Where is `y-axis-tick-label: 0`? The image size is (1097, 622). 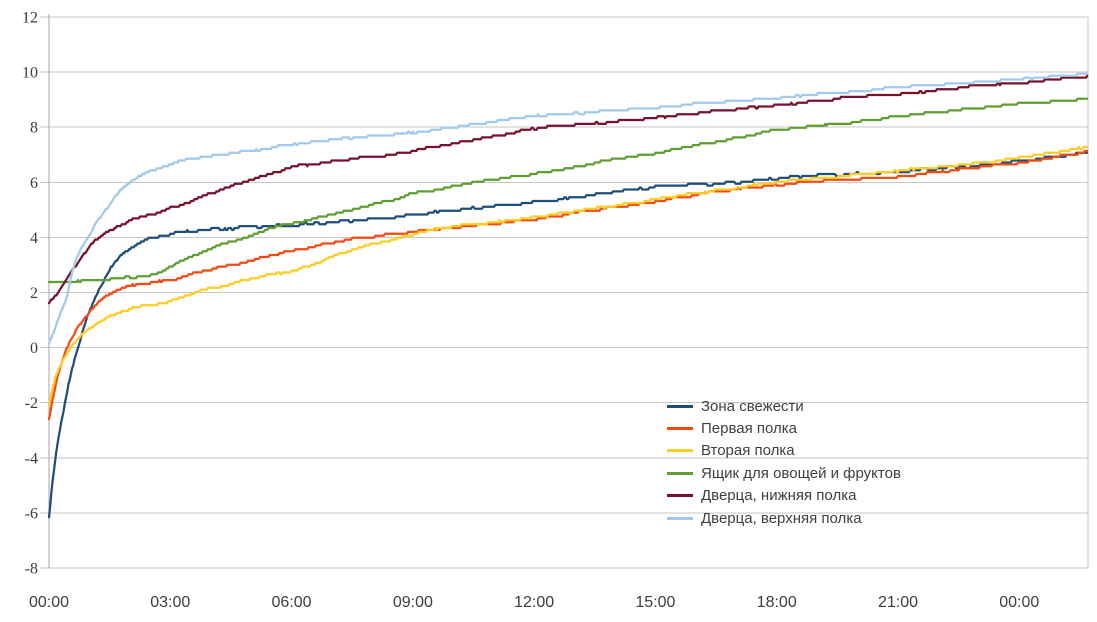 y-axis-tick-label: 0 is located at coordinates (34, 348).